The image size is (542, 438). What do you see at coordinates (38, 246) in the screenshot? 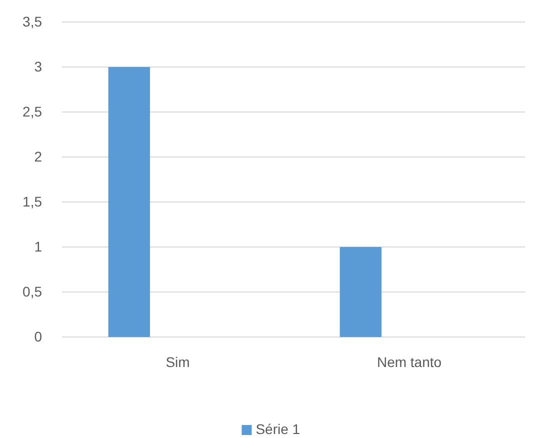
I see `y-tick-label: 1` at bounding box center [38, 246].